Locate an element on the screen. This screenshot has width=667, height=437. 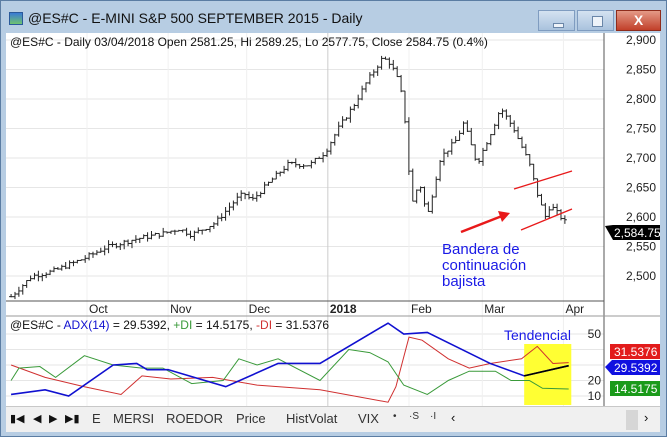
adx-tick-label: 10 is located at coordinates (595, 396).